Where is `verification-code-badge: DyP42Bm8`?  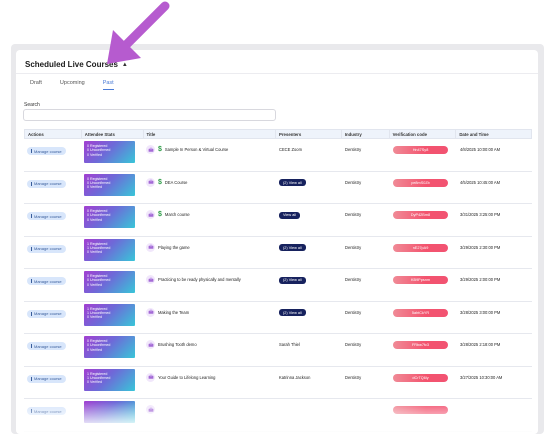
verification-code-badge: DyP42Bm8 is located at coordinates (420, 215).